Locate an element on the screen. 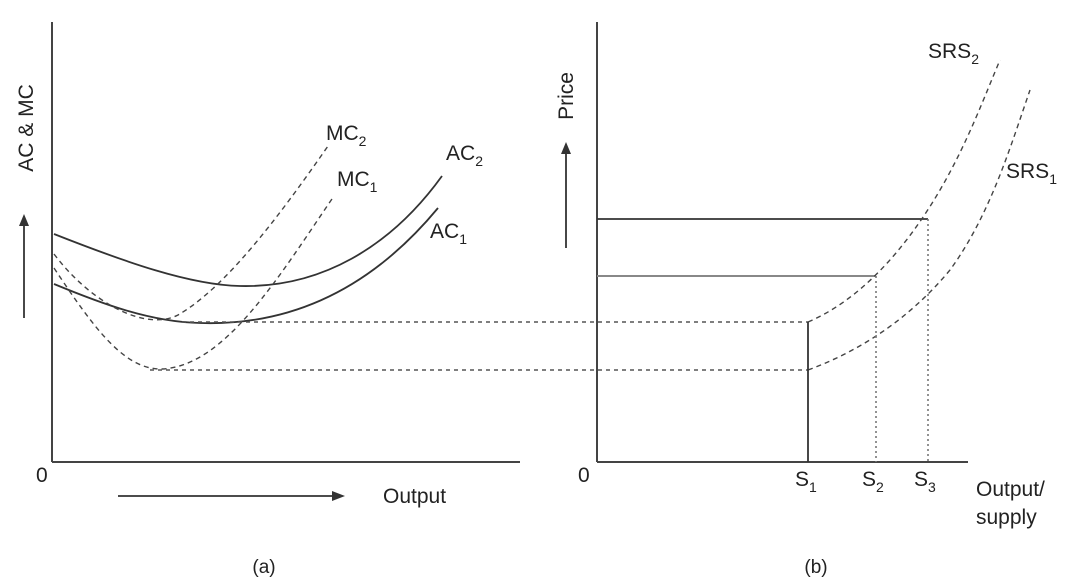 This screenshot has height=583, width=1070. ac1-curve is located at coordinates (246, 266).